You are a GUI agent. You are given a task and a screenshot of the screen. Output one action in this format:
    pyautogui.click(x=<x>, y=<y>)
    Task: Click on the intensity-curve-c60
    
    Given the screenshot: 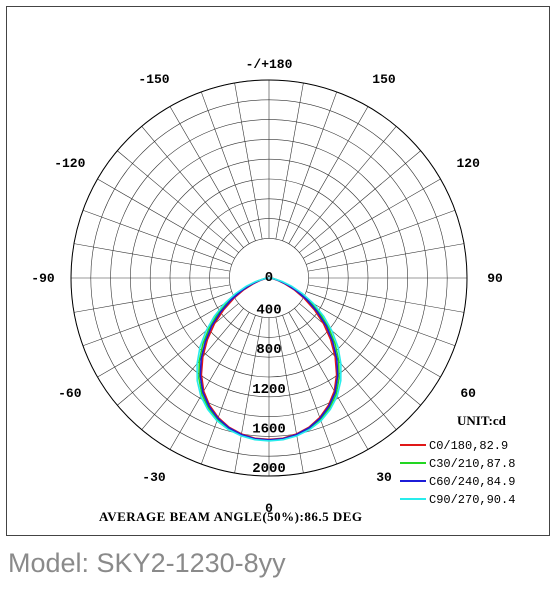 What is the action you would take?
    pyautogui.click(x=269, y=359)
    